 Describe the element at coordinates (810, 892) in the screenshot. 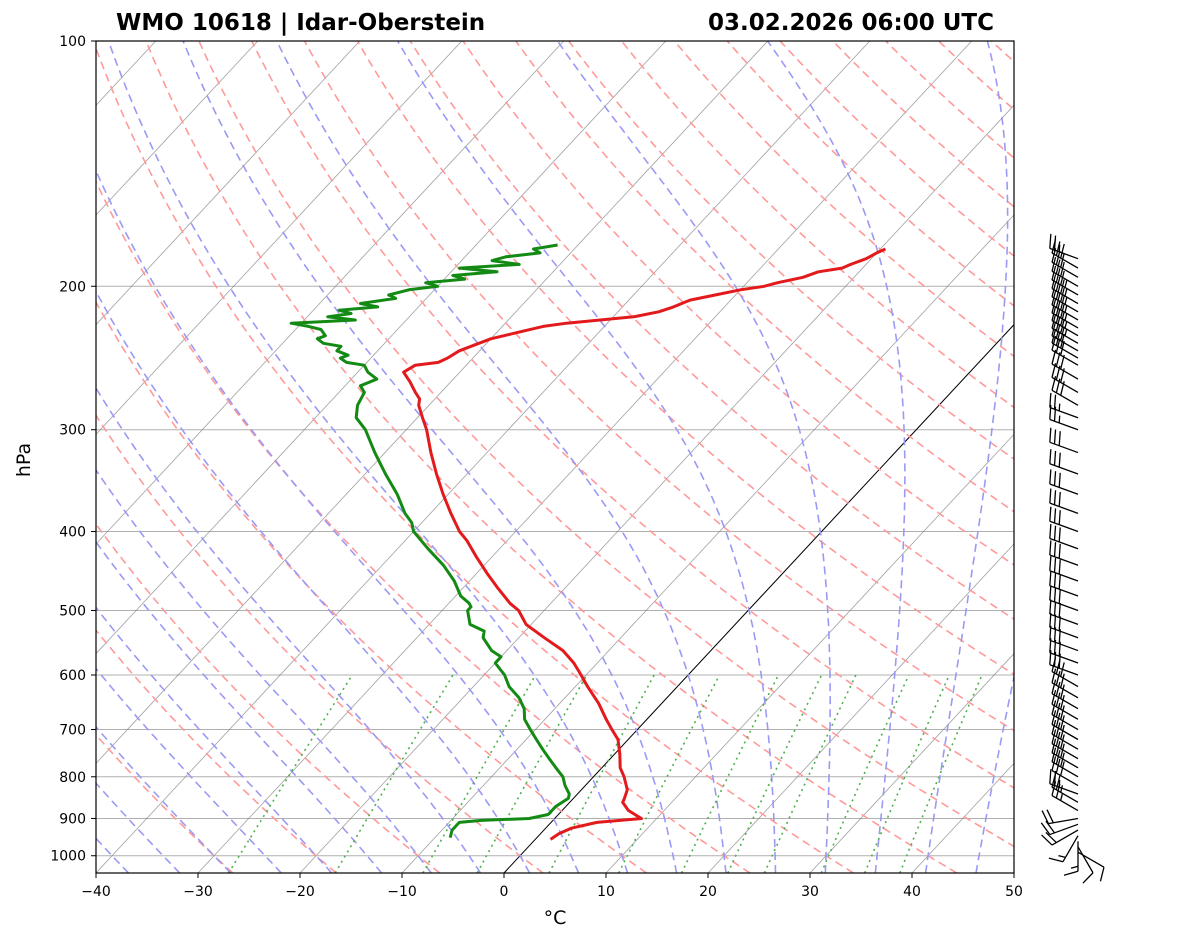

I see `x-tick-label: 30` at that location.